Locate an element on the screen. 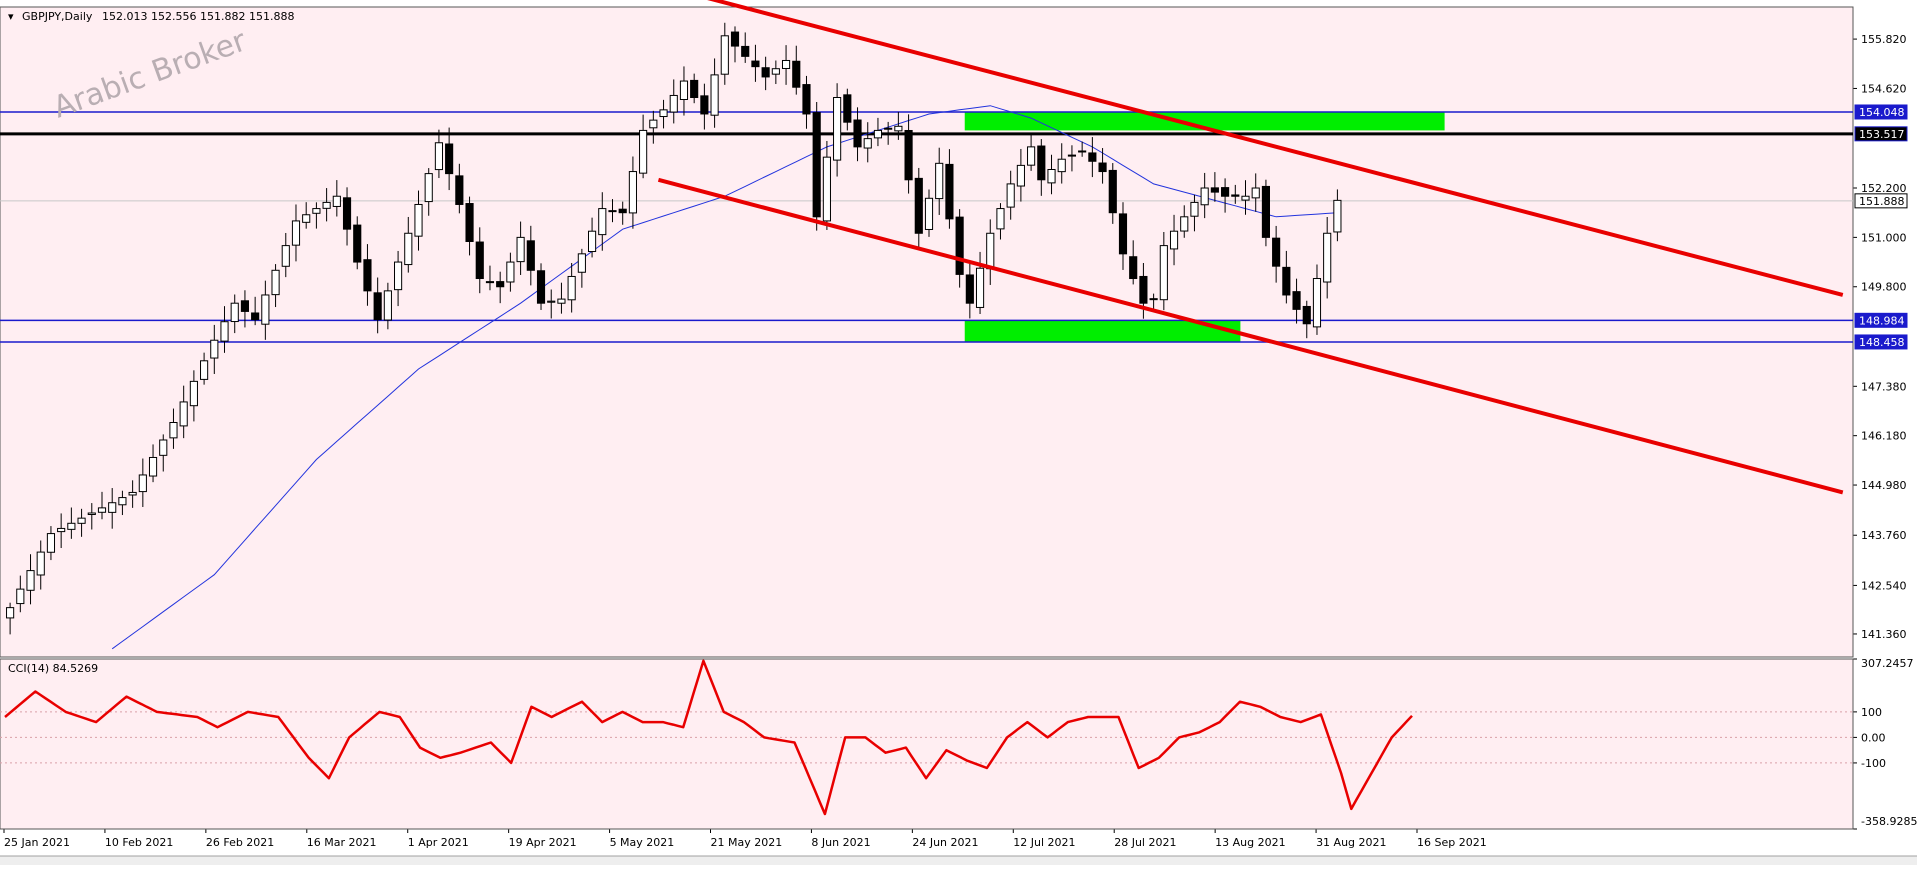 Image resolution: width=1917 pixels, height=869 pixels. time-tick-label: 19 Apr 2021 is located at coordinates (543, 842).